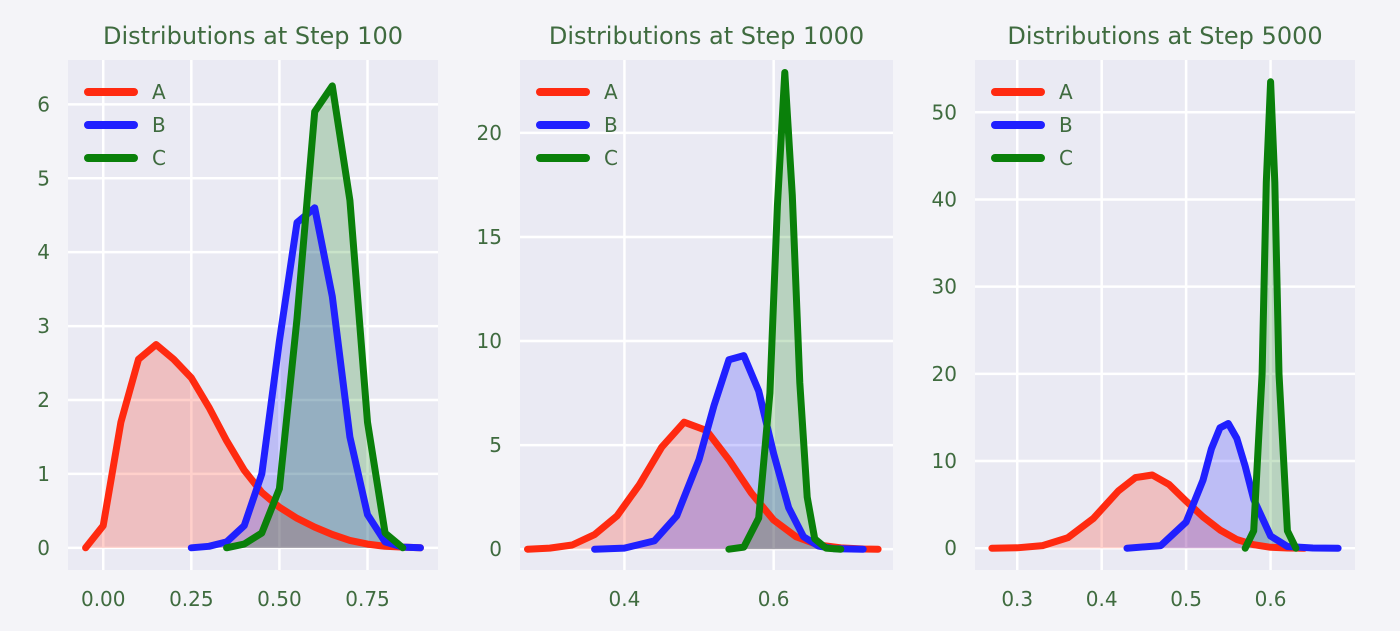  I want to click on y-tick-label: 50, so click(944, 112).